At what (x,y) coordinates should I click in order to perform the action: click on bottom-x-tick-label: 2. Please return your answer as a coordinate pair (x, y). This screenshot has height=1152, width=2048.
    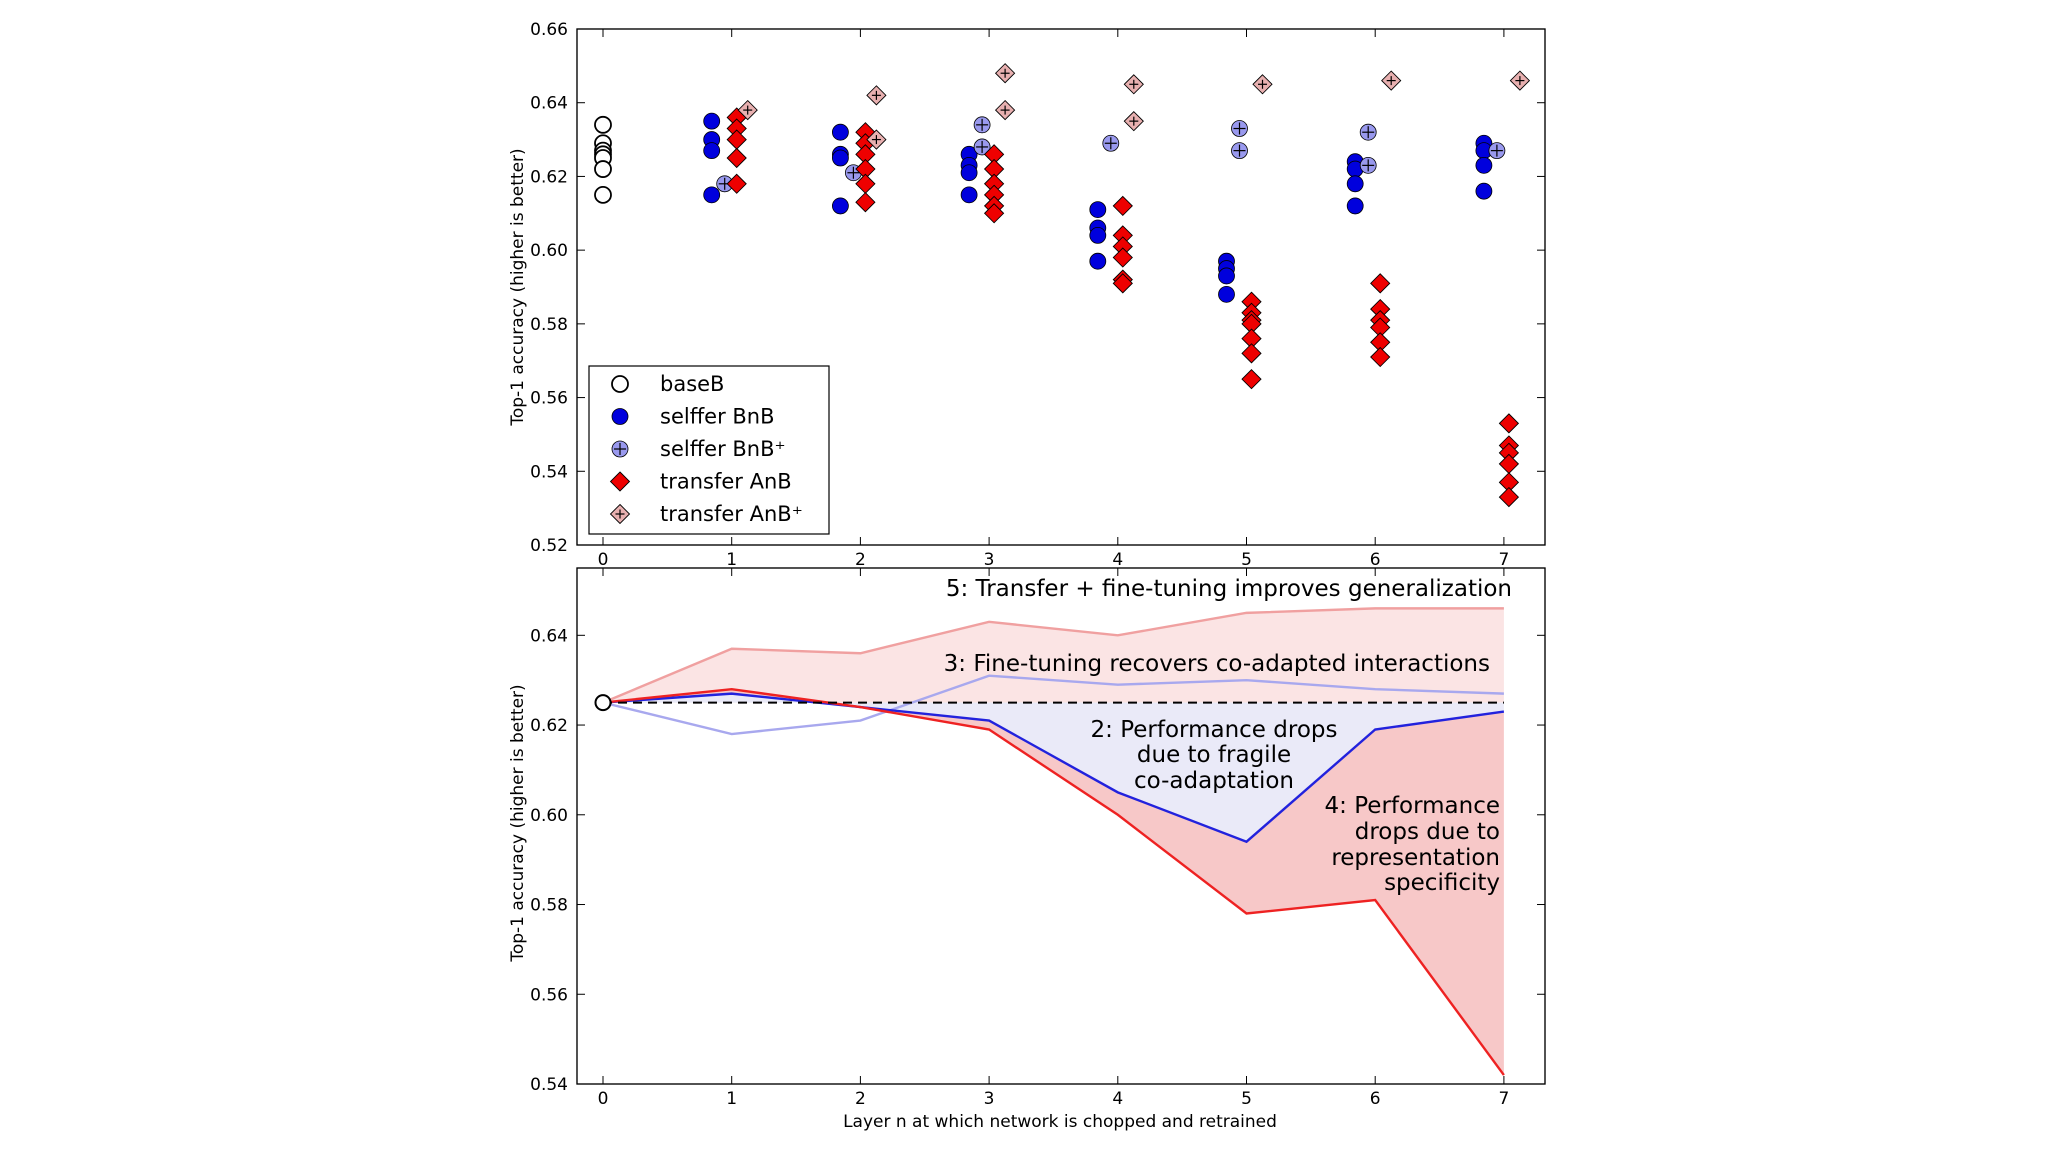
    Looking at the image, I should click on (860, 1099).